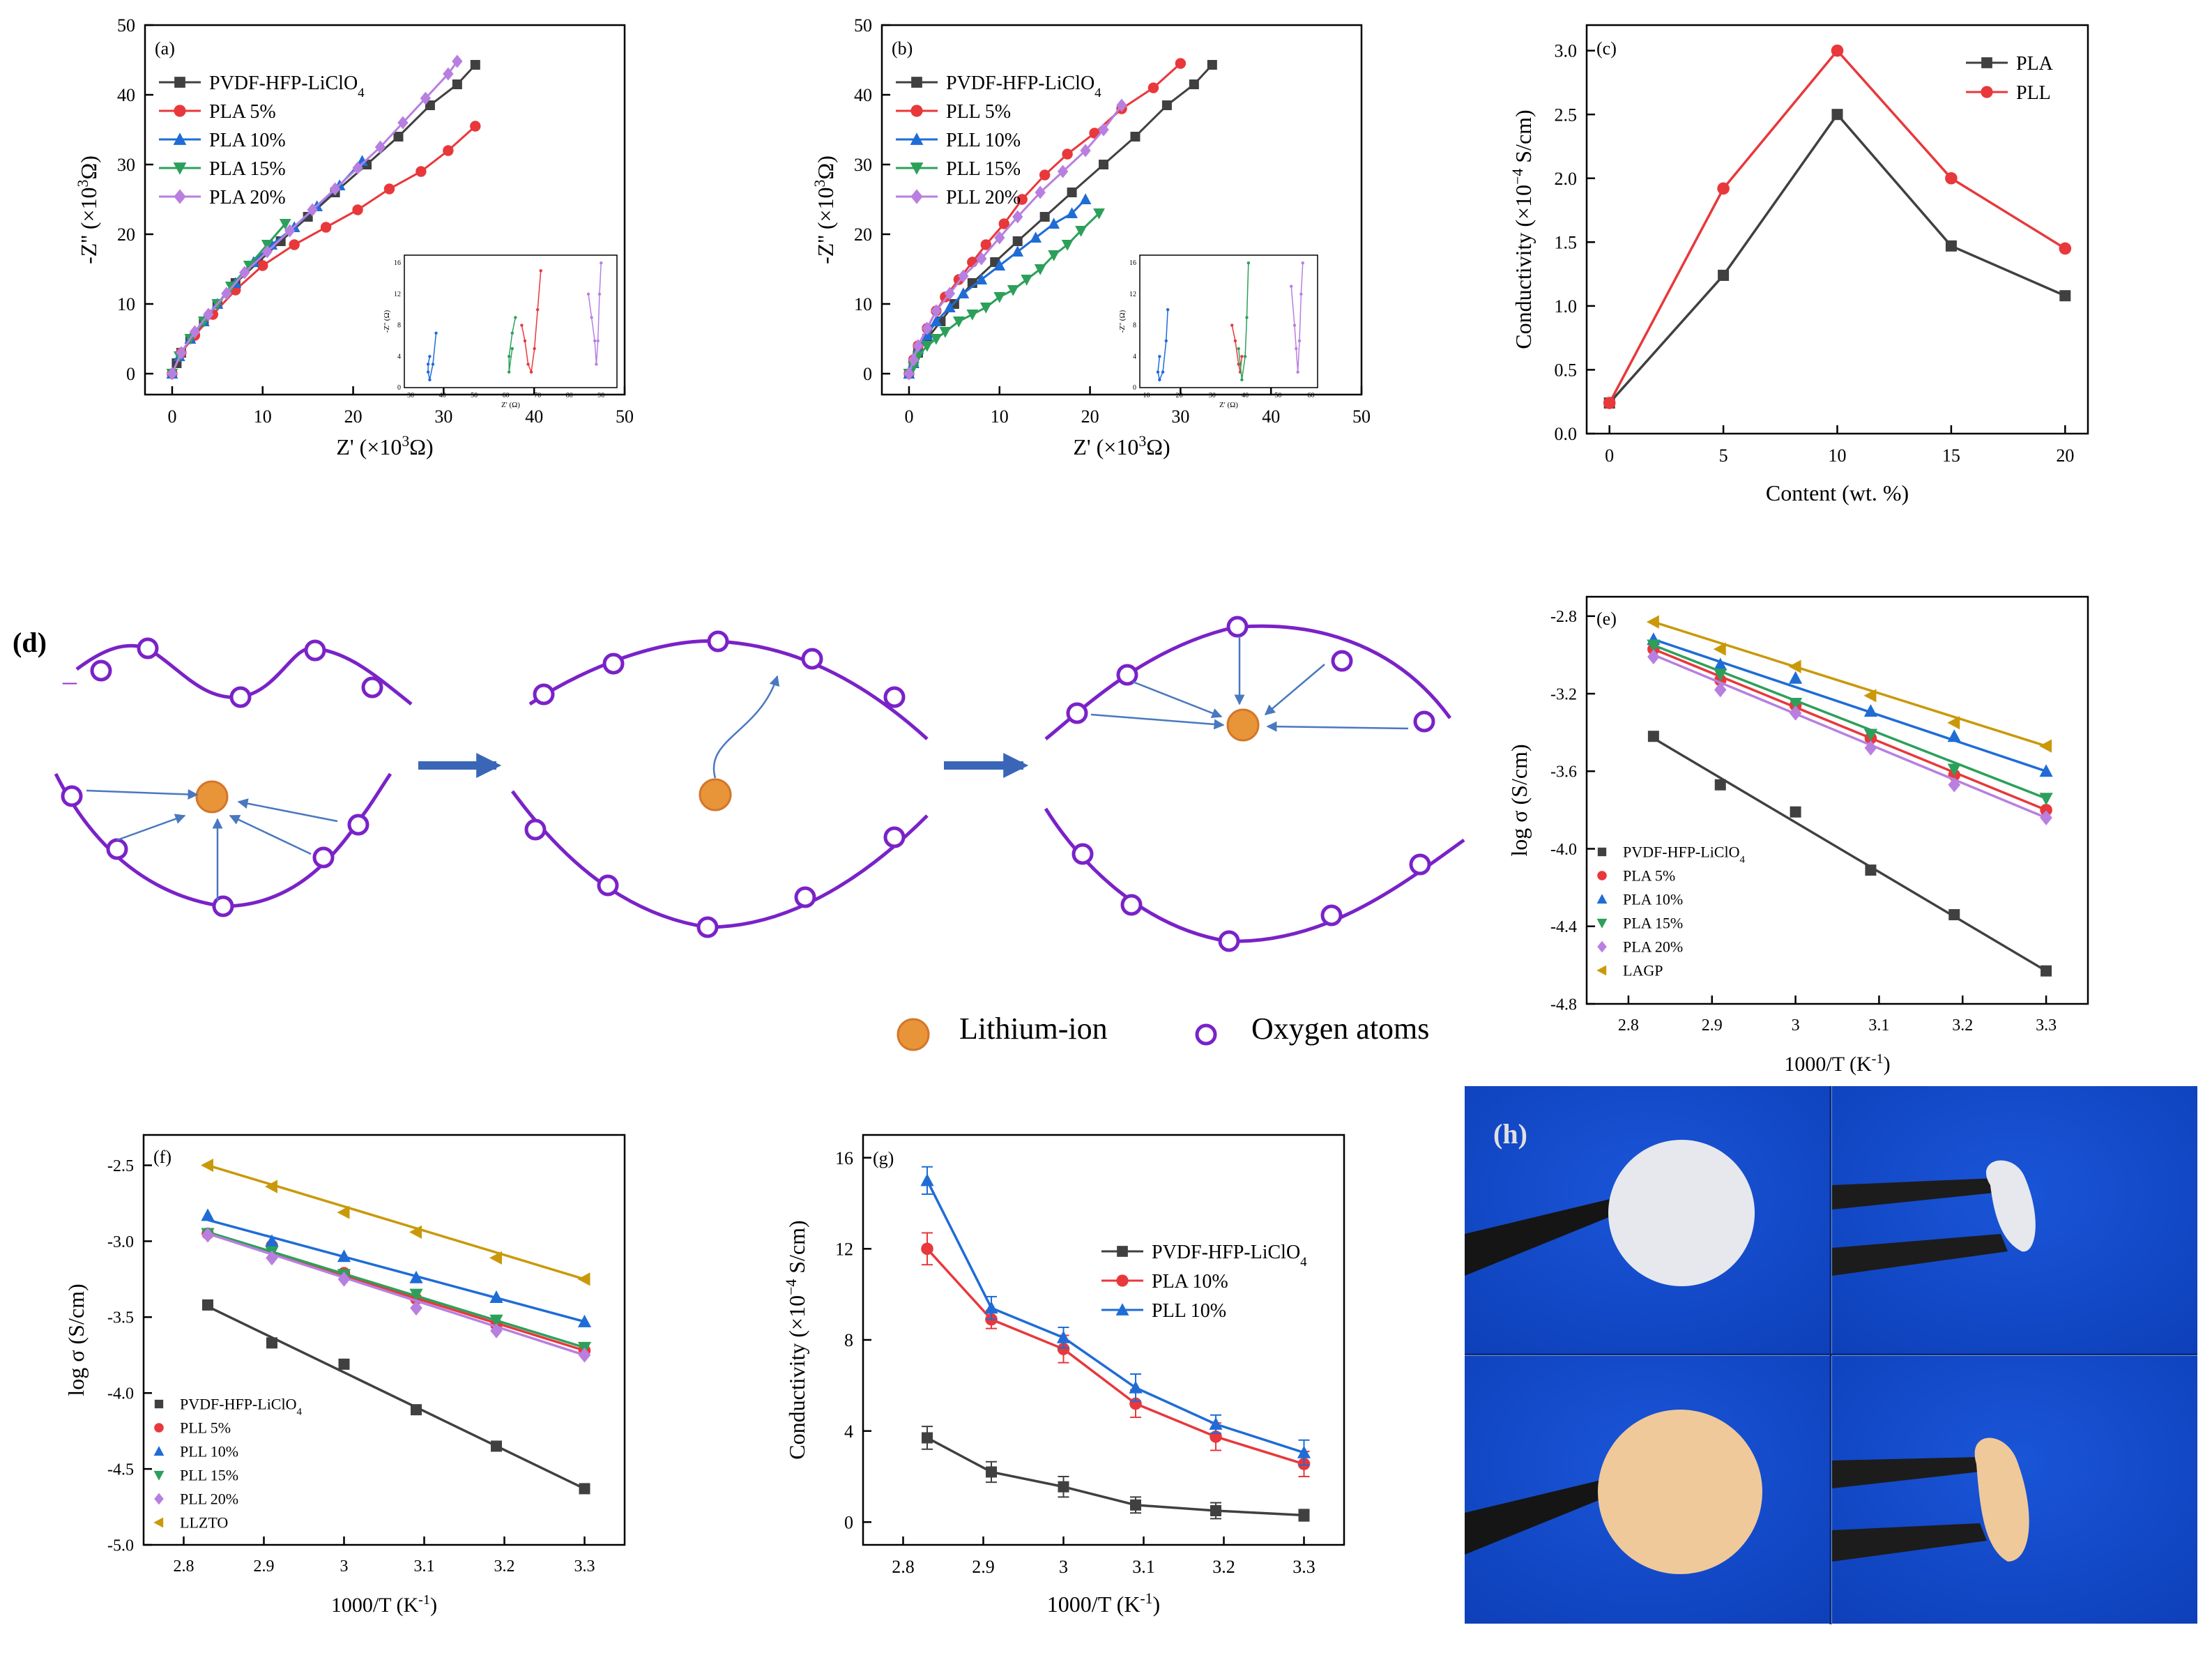 The width and height of the screenshot is (2212, 1655). I want to click on y-tick-label: 0.0, so click(1566, 434).